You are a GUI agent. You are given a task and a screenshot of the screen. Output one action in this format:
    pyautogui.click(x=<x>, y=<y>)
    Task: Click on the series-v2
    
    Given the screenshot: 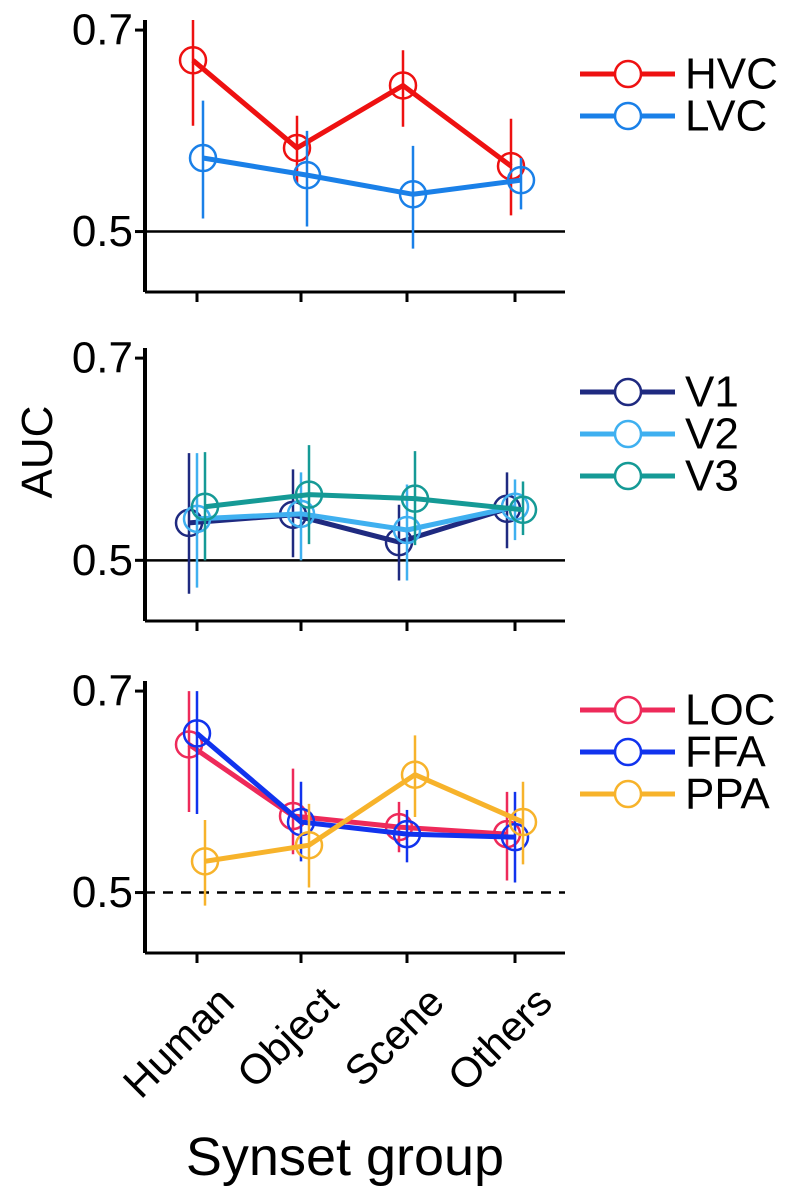 What is the action you would take?
    pyautogui.click(x=356, y=520)
    